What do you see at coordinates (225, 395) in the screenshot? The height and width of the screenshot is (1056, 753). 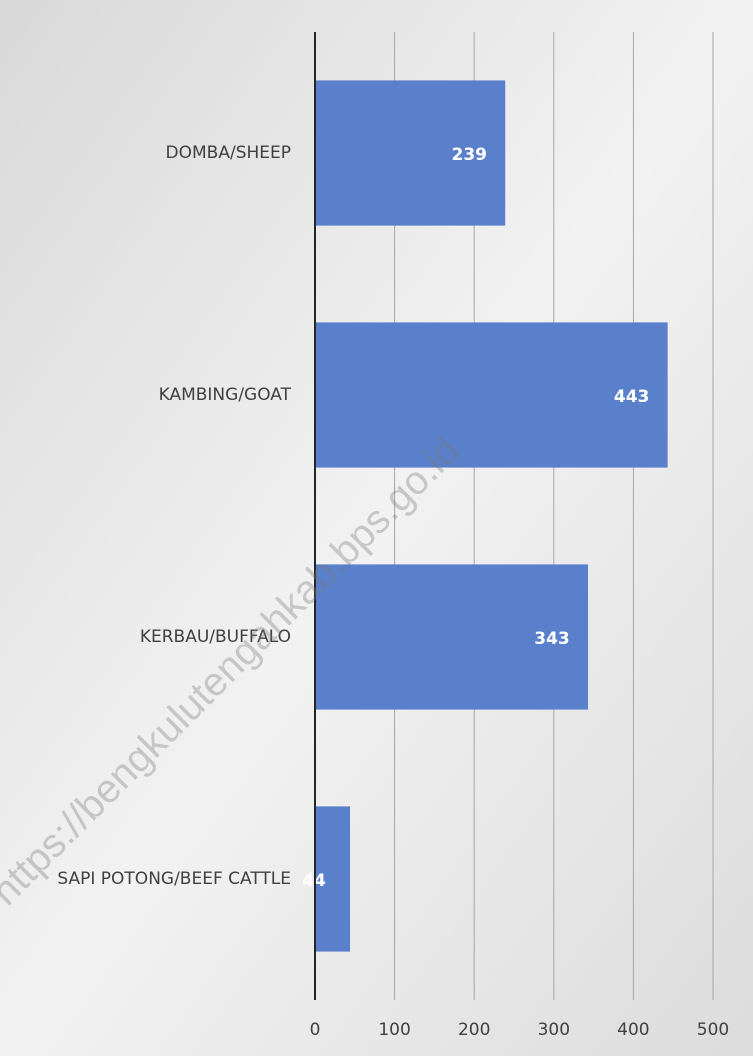 I see `y-tick-label: KAMBING/GOAT` at bounding box center [225, 395].